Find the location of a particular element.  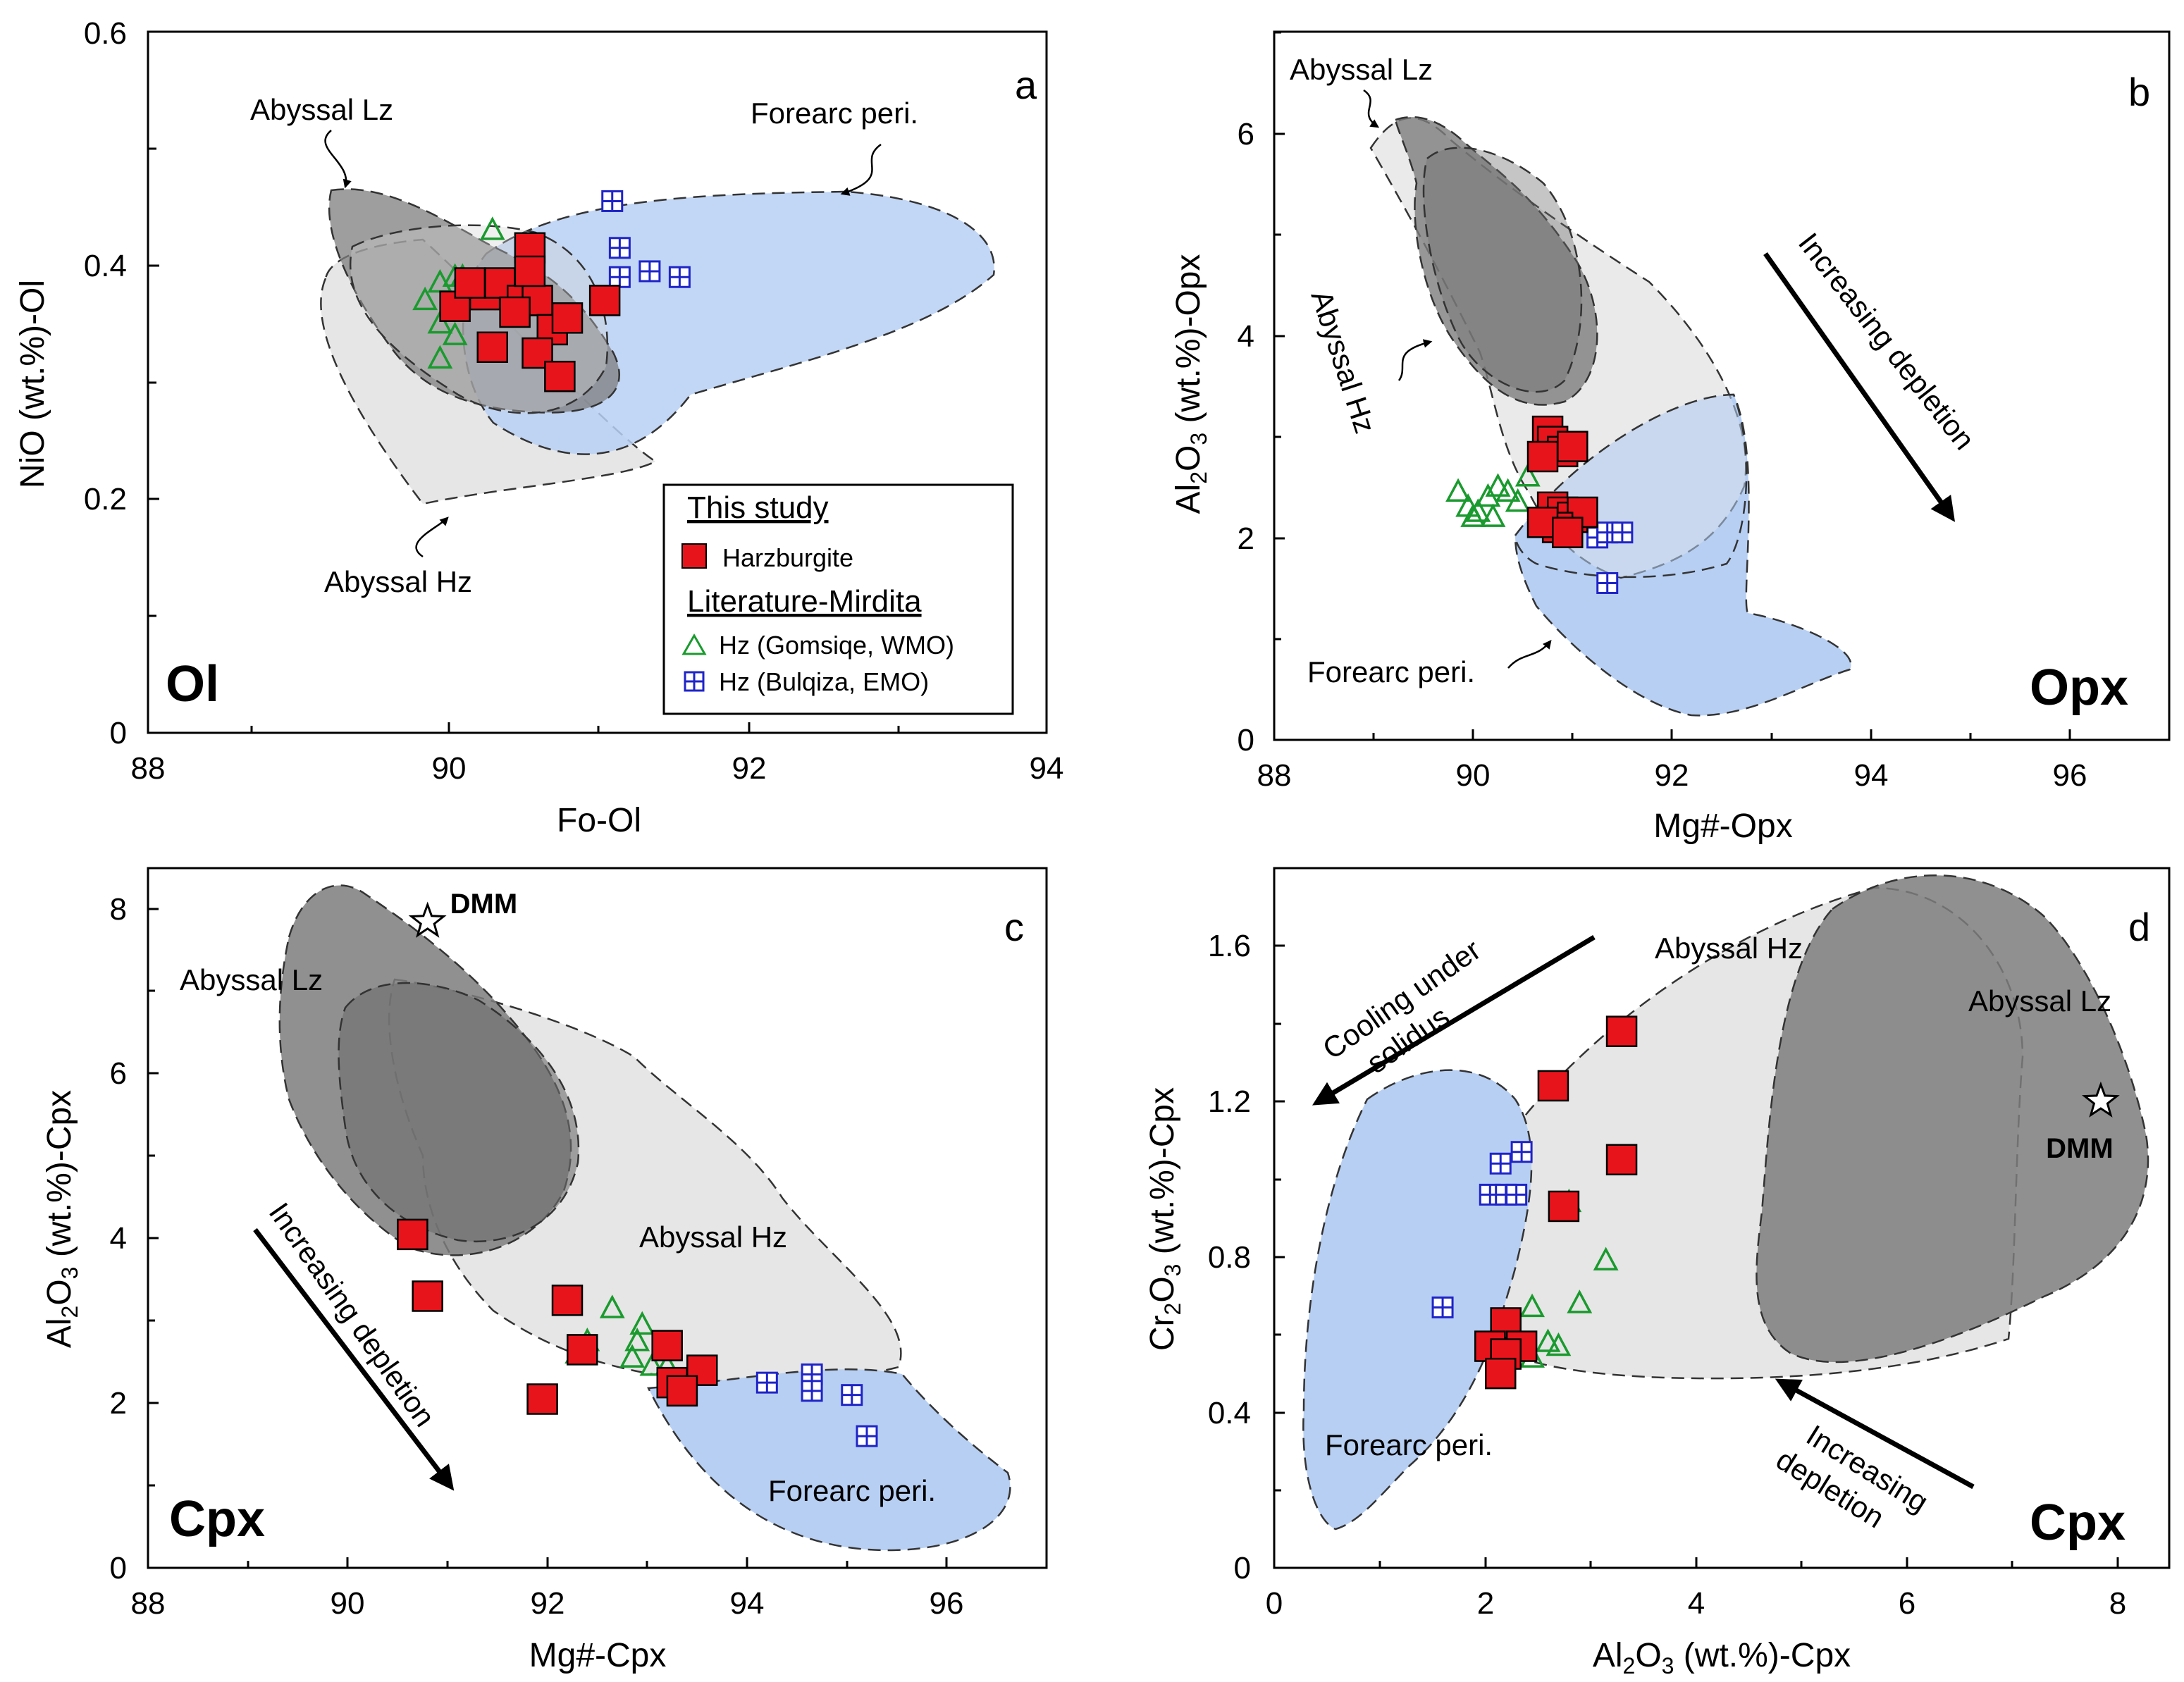

annotation-depletion-d: Increasing depletion is located at coordinates (1852, 1476).